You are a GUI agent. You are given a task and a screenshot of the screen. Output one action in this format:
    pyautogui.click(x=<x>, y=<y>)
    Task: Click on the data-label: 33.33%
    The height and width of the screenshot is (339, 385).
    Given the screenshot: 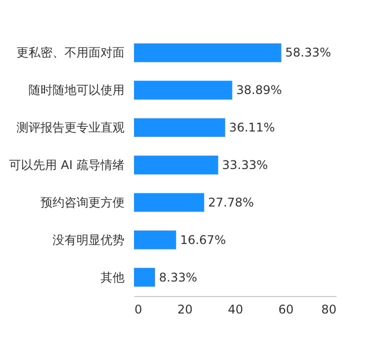 What is the action you would take?
    pyautogui.click(x=245, y=165)
    